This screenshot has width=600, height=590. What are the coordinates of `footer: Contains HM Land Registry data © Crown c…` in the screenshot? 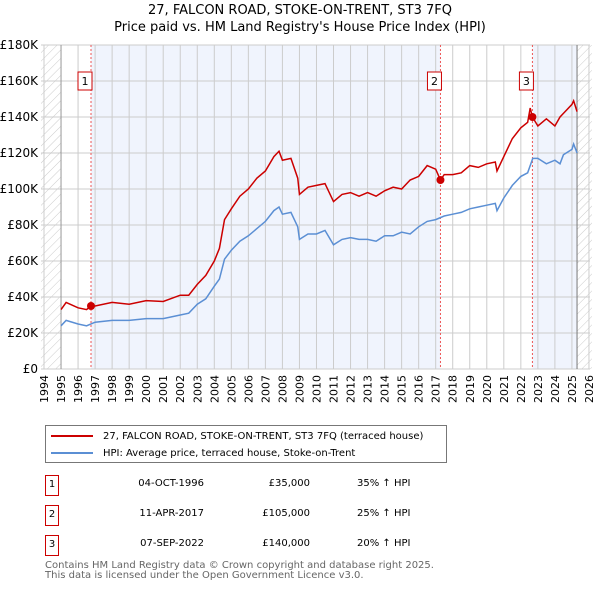 It's located at (239, 570).